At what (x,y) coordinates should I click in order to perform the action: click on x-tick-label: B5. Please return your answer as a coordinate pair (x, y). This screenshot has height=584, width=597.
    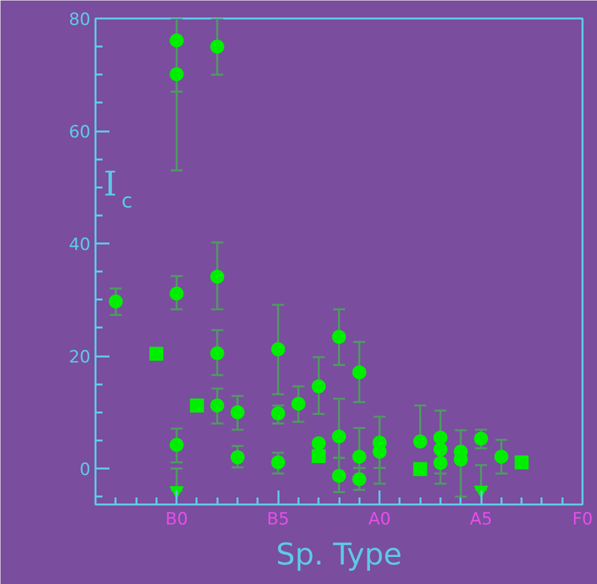
    Looking at the image, I should click on (278, 520).